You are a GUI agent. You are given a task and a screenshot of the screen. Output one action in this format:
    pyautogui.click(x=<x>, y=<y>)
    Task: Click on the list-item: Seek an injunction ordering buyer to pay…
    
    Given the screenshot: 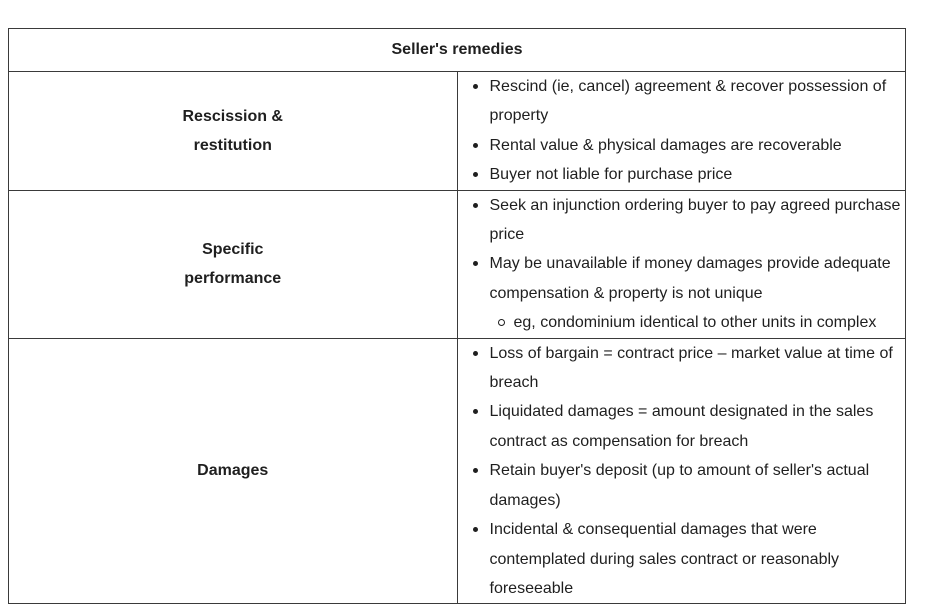 What is the action you would take?
    pyautogui.click(x=689, y=220)
    